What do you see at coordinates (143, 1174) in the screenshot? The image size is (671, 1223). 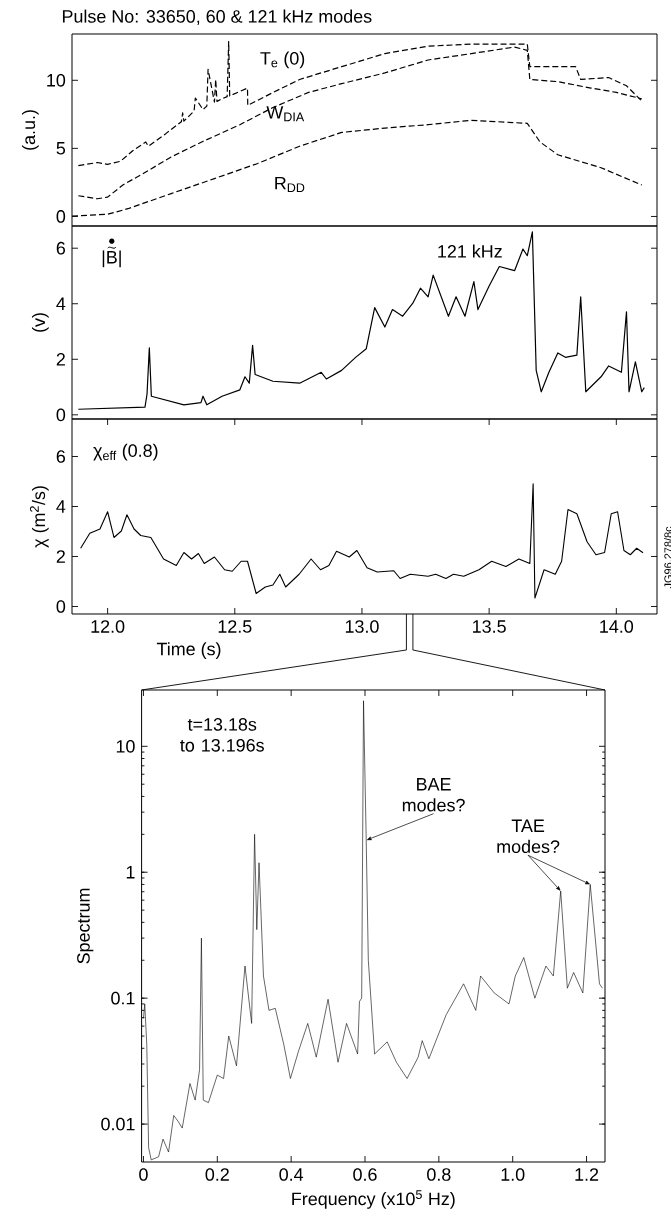 I see `x-tick-label: 0` at bounding box center [143, 1174].